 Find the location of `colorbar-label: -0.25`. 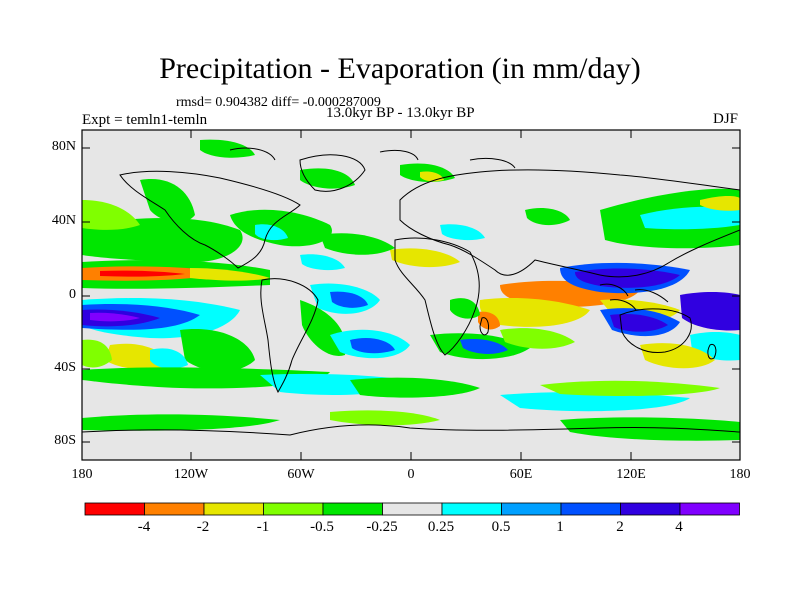

colorbar-label: -0.25 is located at coordinates (382, 527).